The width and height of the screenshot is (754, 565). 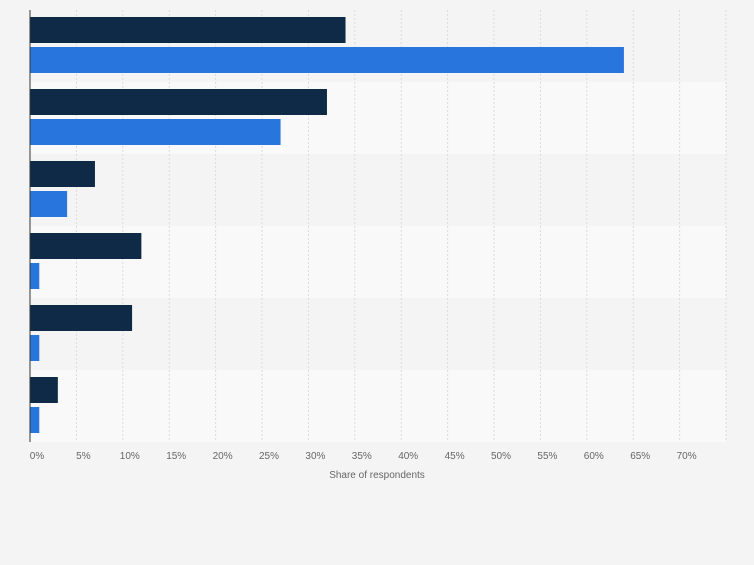 I want to click on x-tick-label-50: 50%, so click(x=501, y=456).